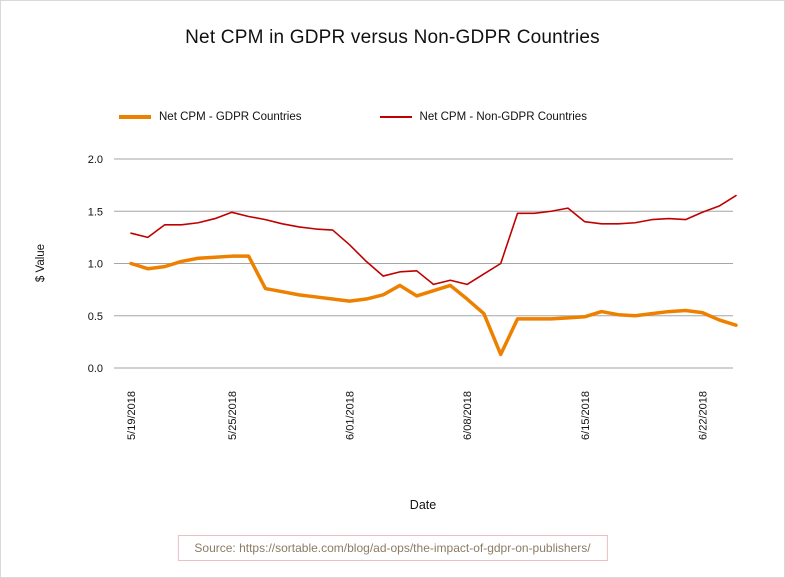 The width and height of the screenshot is (785, 578). What do you see at coordinates (132, 415) in the screenshot?
I see `x-tick-label: 5/19/2018` at bounding box center [132, 415].